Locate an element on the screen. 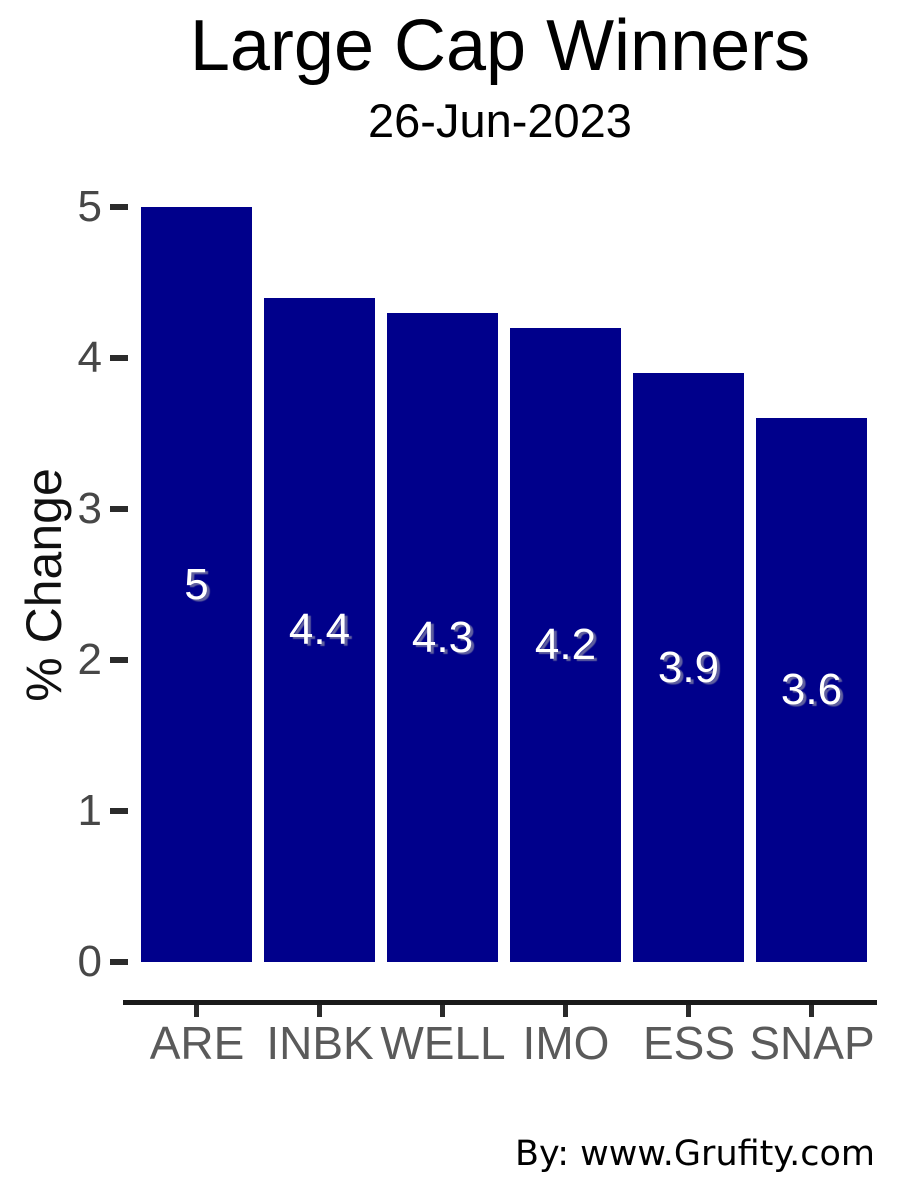 The height and width of the screenshot is (1200, 900). bar-imo is located at coordinates (565, 645).